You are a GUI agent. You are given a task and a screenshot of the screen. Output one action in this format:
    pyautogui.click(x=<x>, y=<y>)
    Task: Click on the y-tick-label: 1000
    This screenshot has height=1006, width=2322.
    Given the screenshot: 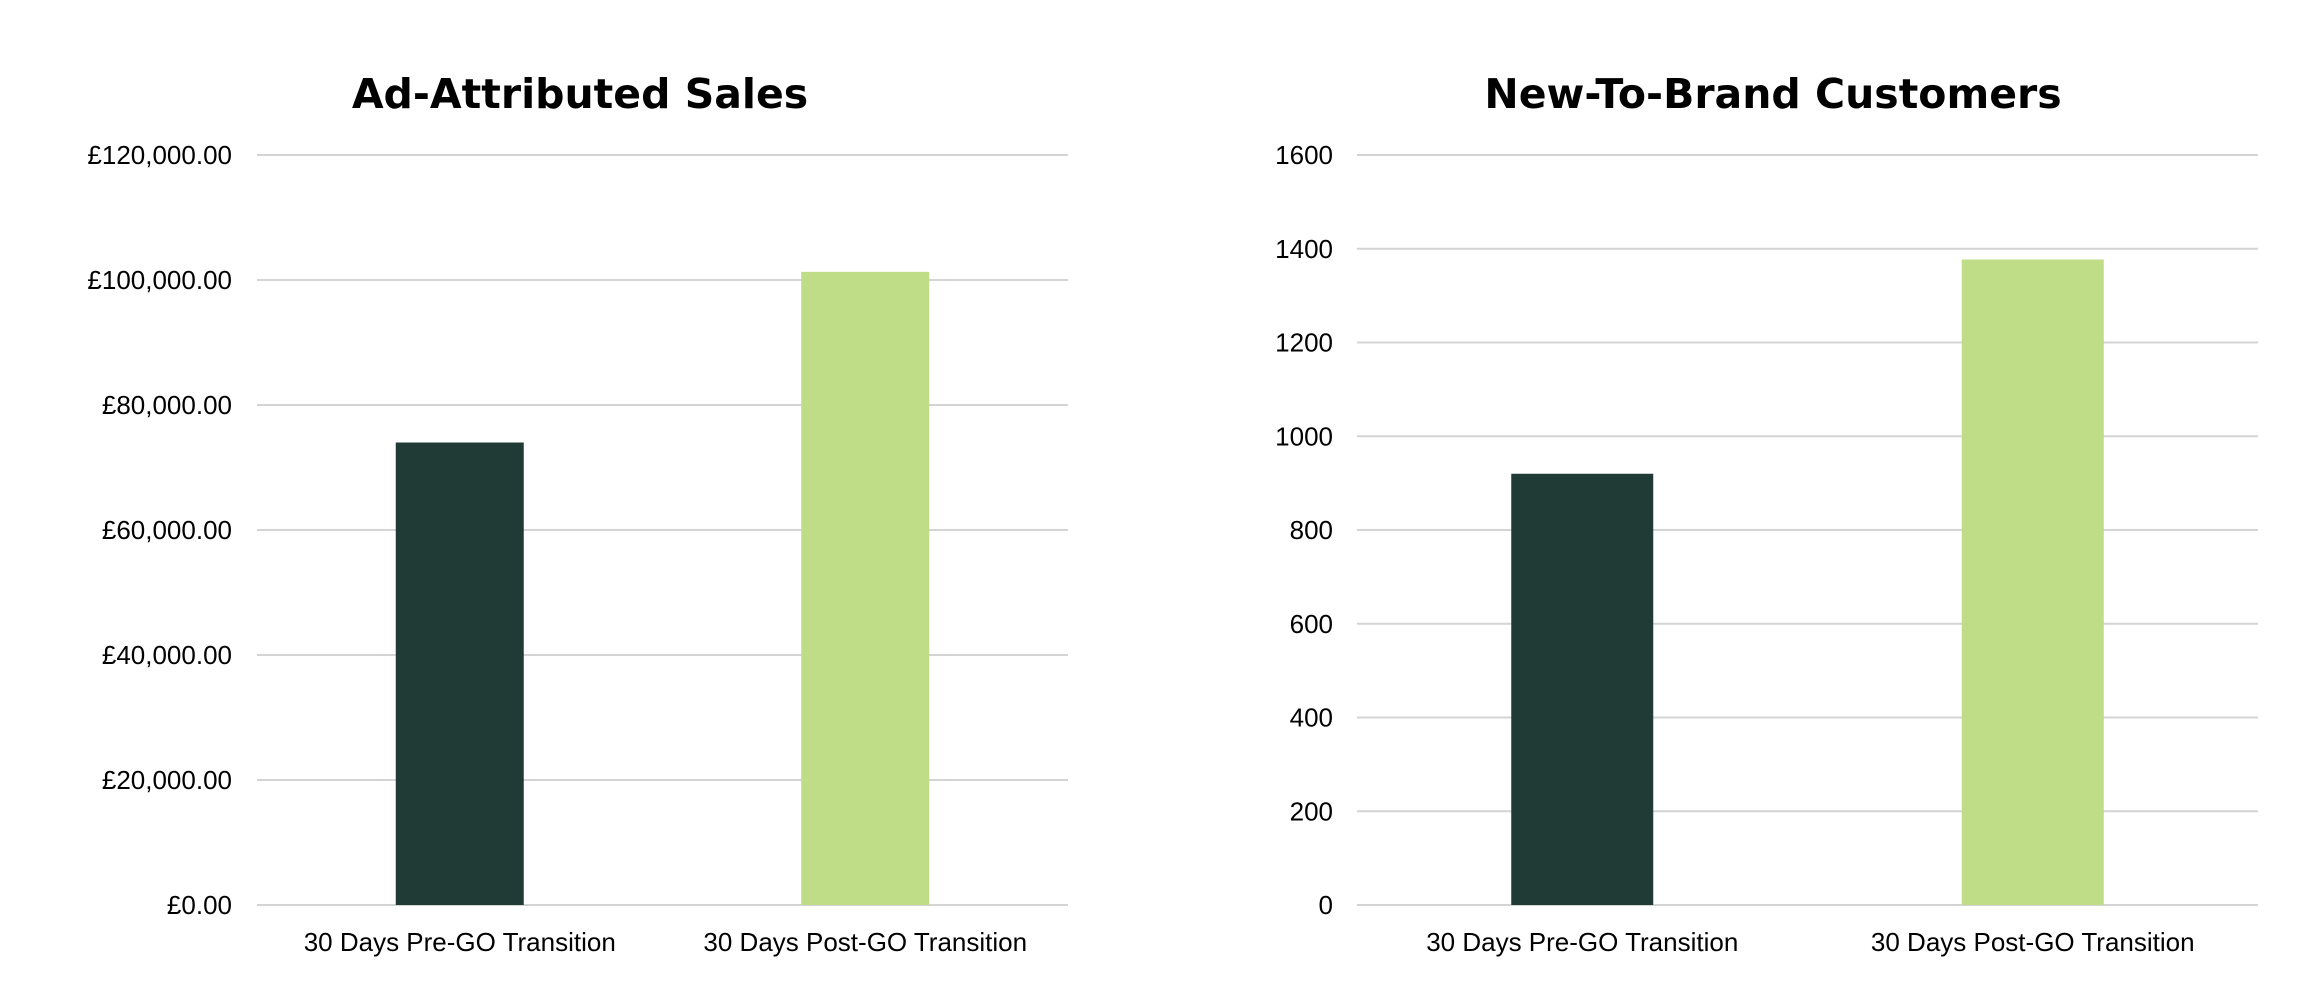 What is the action you would take?
    pyautogui.click(x=1304, y=436)
    